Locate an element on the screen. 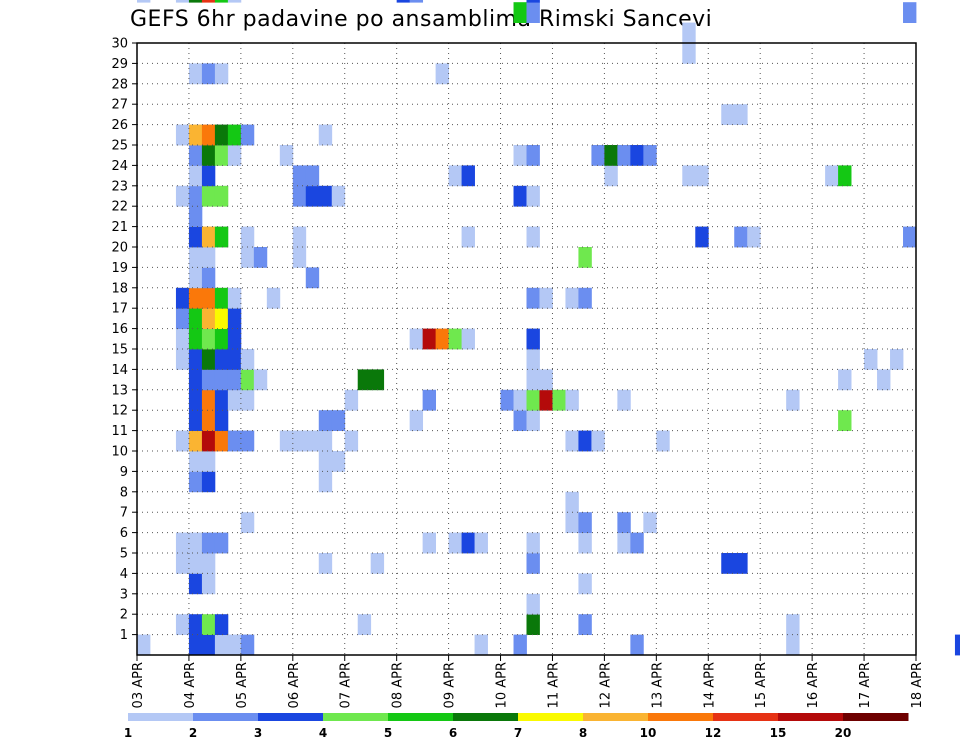 The image size is (960, 742). x-tick-label: 06 APR is located at coordinates (294, 685).